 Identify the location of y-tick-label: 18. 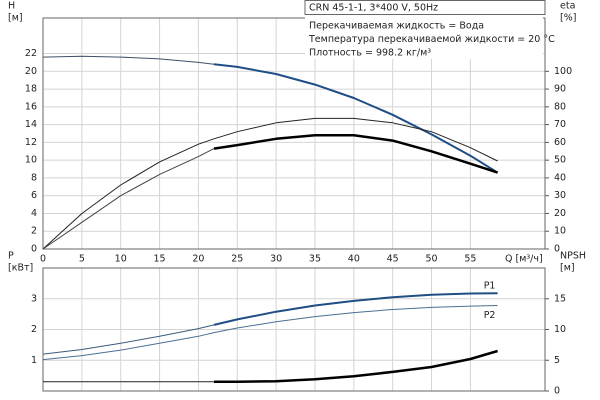
(31, 89).